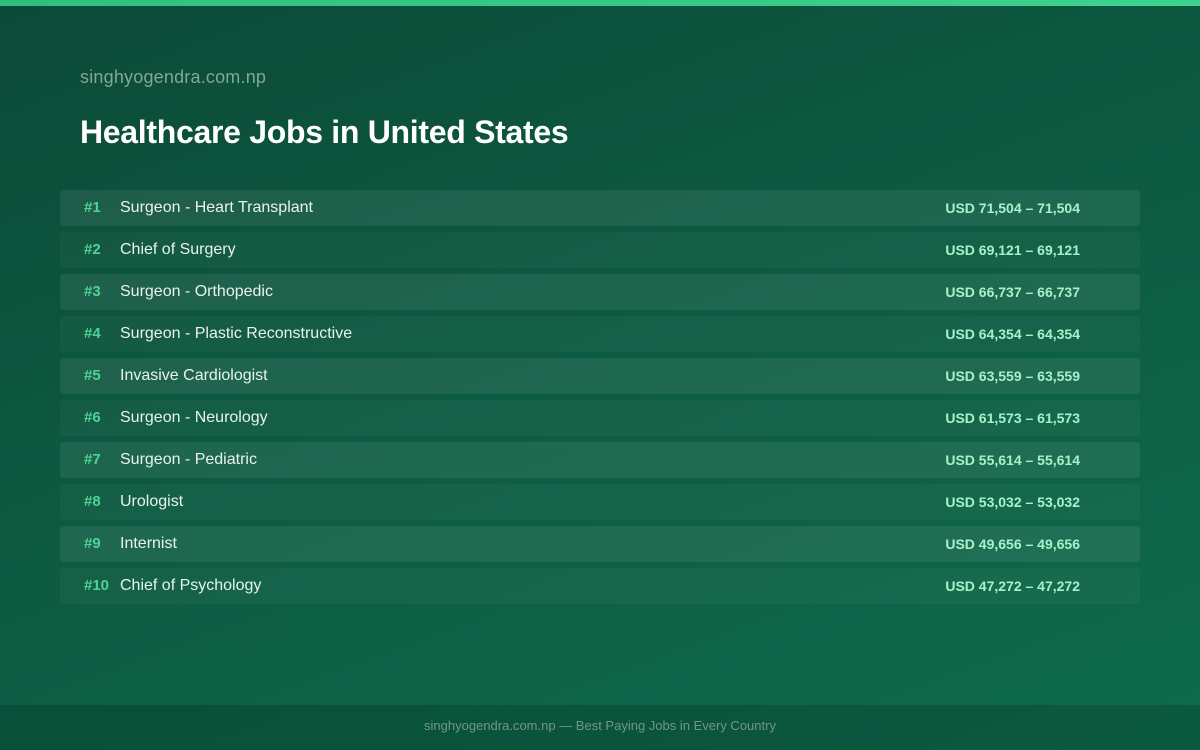  Describe the element at coordinates (92, 333) in the screenshot. I see `job-rank: #4` at that location.